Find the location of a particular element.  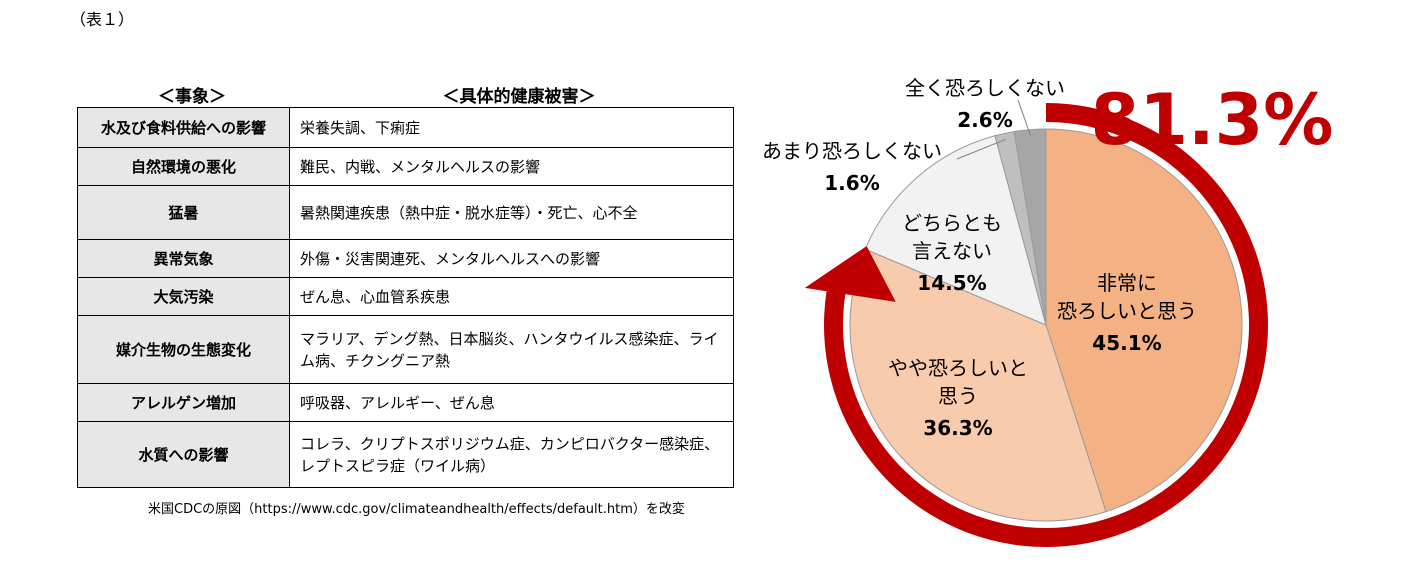

pie-value-label: 1.6% is located at coordinates (851, 183).